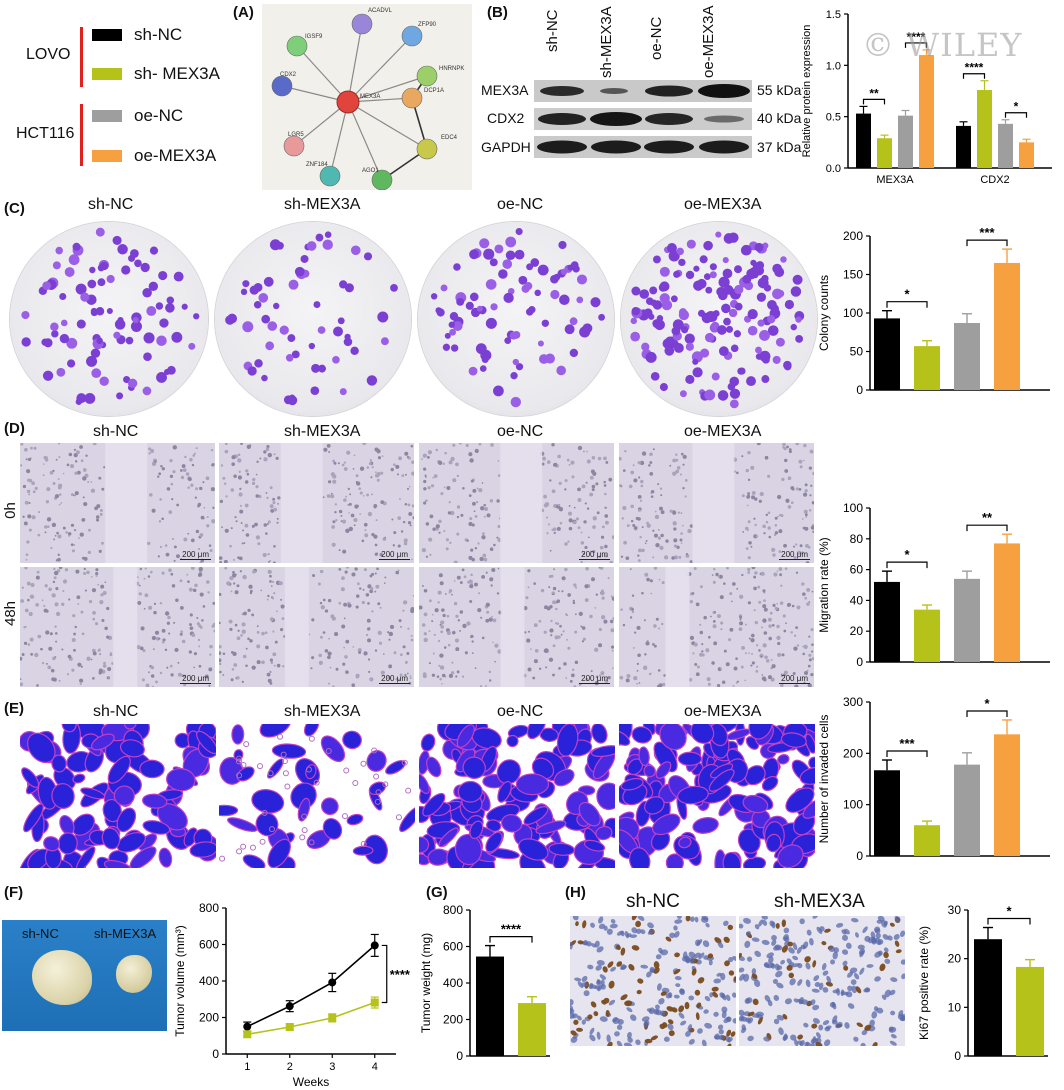 The image size is (1064, 1090). I want to click on ki67-positive-nucleus, so click(688, 919).